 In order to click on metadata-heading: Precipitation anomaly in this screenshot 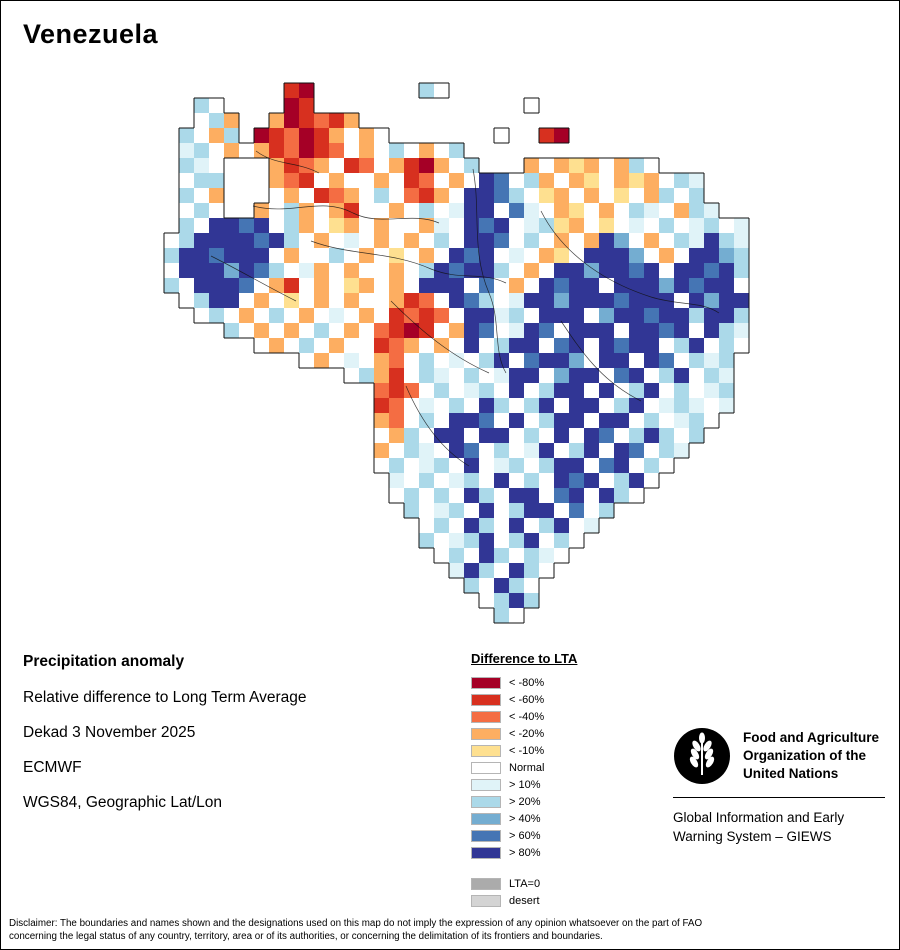, I will do `click(104, 661)`.